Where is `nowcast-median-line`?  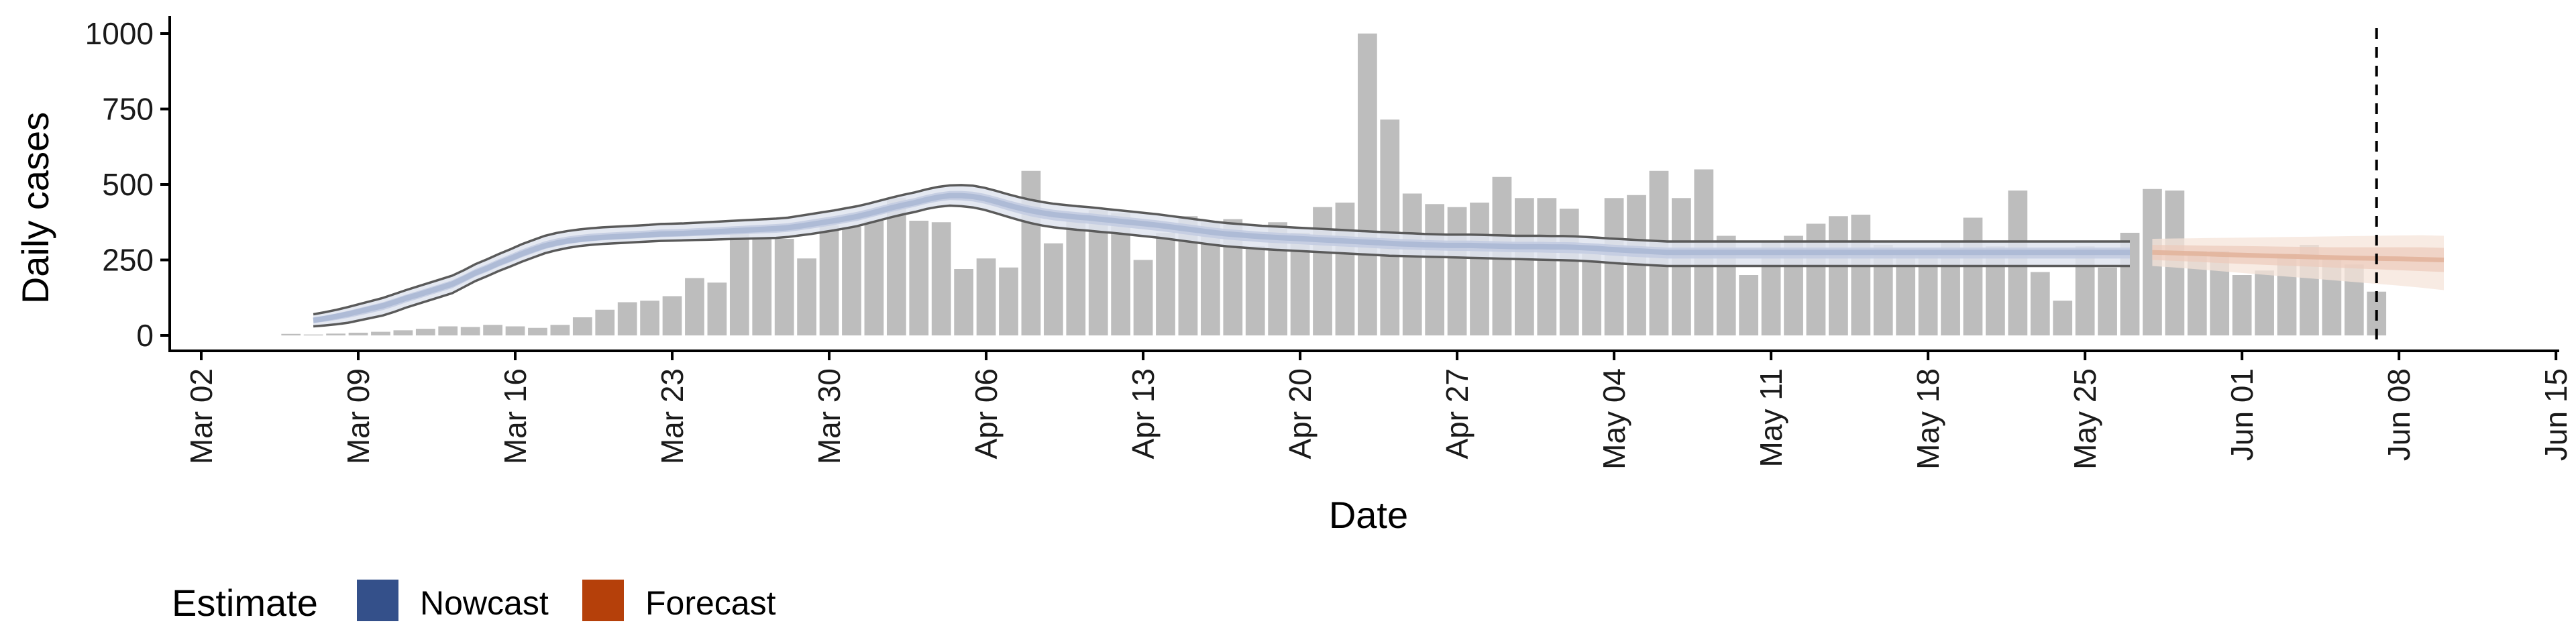
nowcast-median-line is located at coordinates (1221, 258).